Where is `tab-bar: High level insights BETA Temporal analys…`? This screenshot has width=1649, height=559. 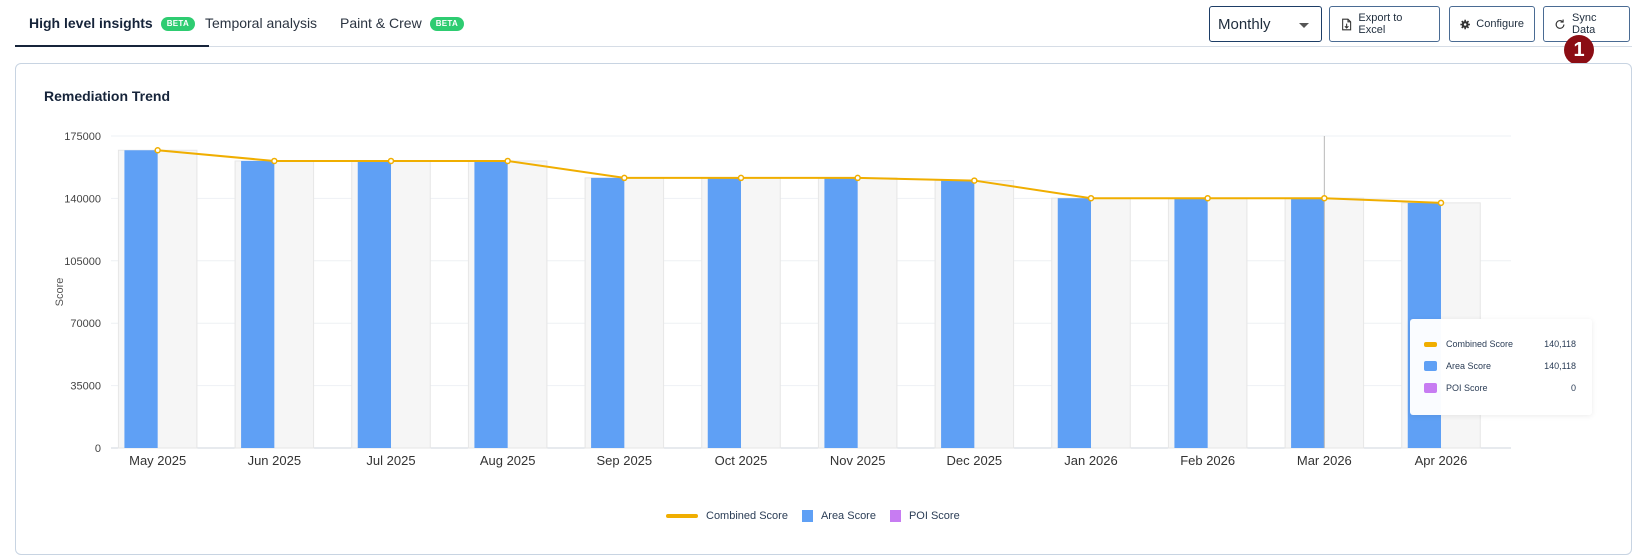 tab-bar: High level insights BETA Temporal analys… is located at coordinates (823, 23).